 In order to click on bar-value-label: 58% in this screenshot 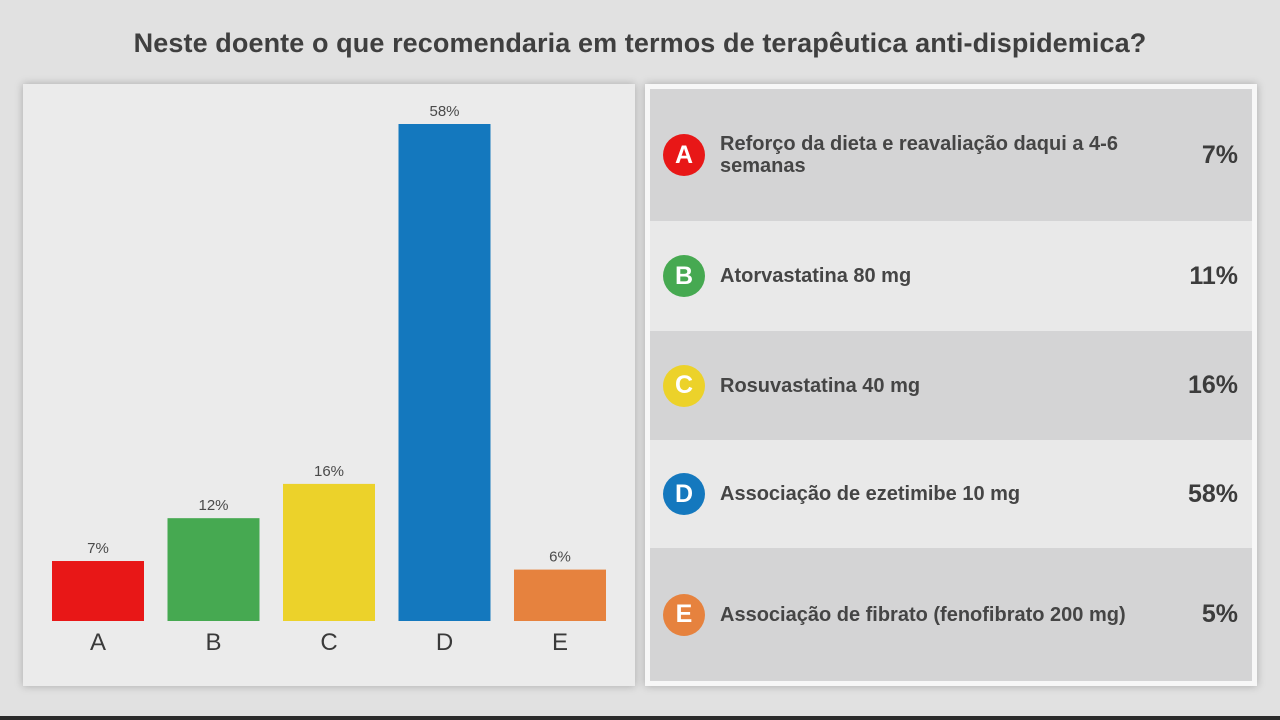, I will do `click(444, 111)`.